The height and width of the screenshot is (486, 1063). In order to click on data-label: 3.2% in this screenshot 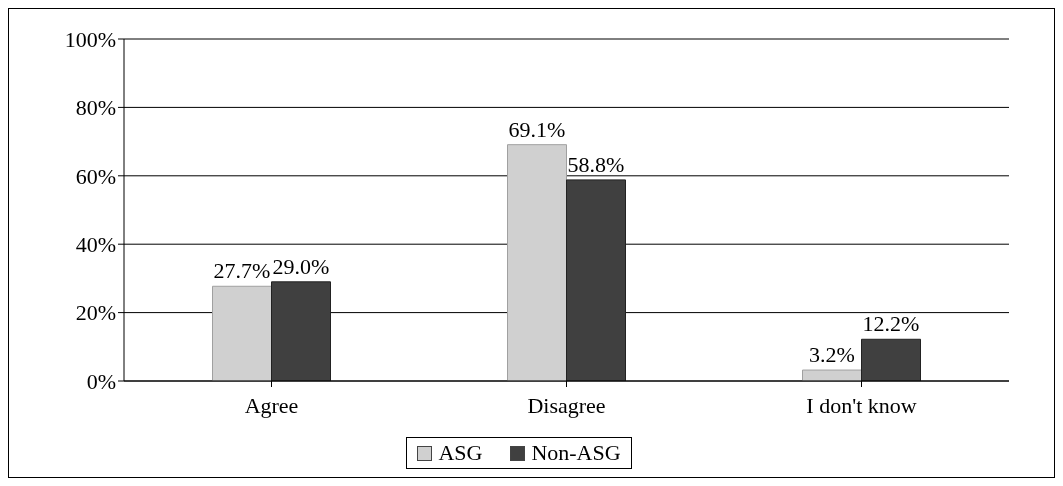, I will do `click(832, 355)`.